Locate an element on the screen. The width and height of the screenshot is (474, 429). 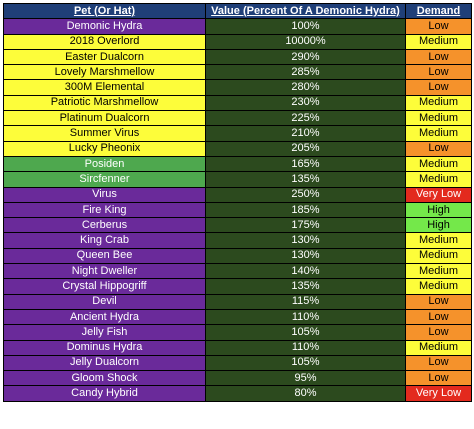
table-row: 2018 Overlord 10000% Medium is located at coordinates (237, 41).